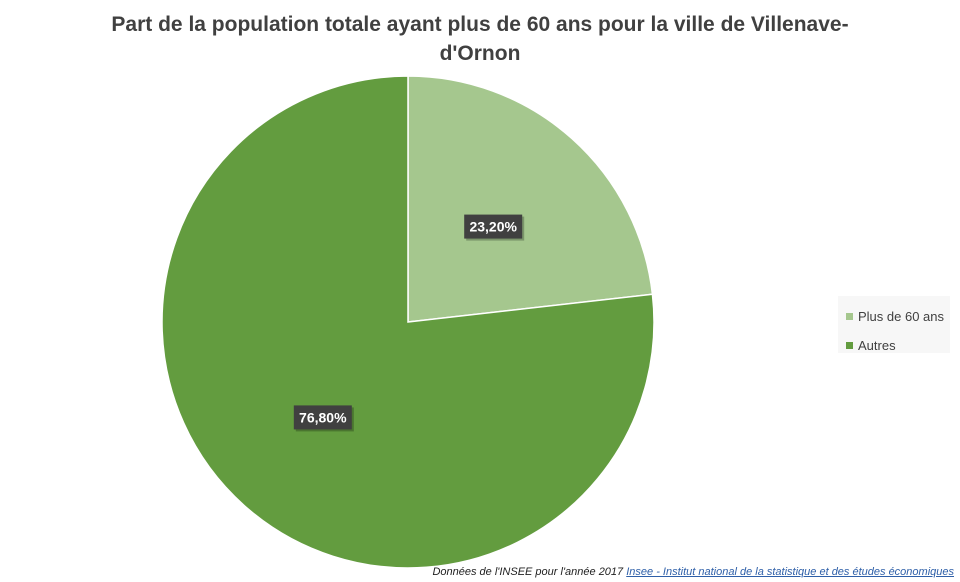 Image resolution: width=960 pixels, height=582 pixels. Describe the element at coordinates (530, 199) in the screenshot. I see `pie-slice-plus-de-60-ans` at that location.